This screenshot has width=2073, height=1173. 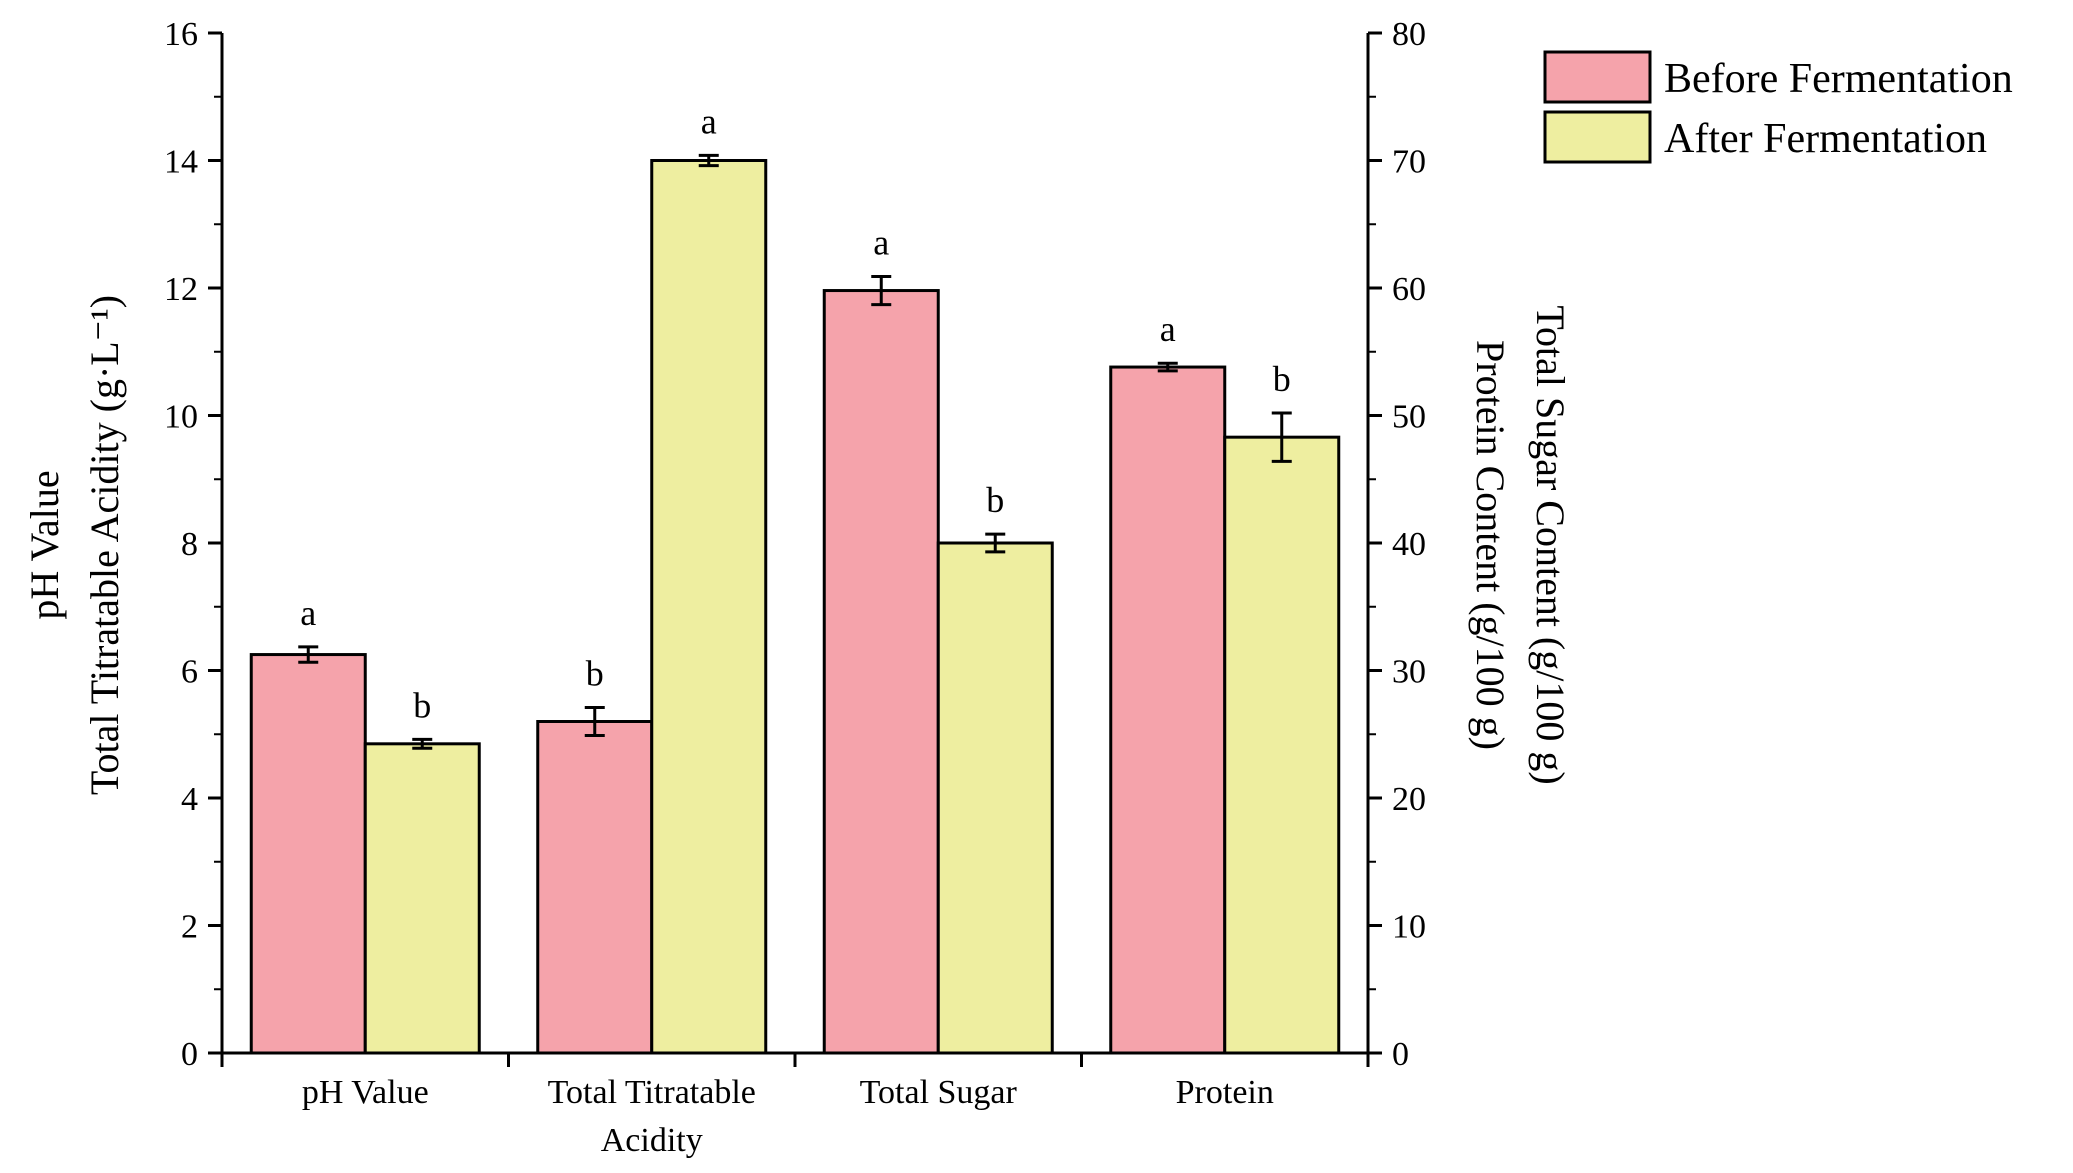 What do you see at coordinates (189, 1054) in the screenshot?
I see `left-axis-tick-label: 0` at bounding box center [189, 1054].